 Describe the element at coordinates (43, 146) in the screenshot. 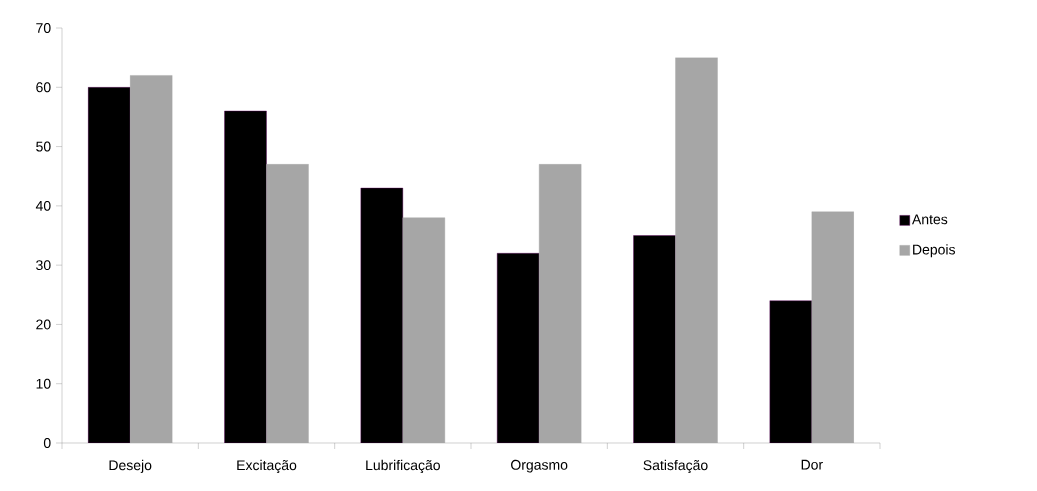

I see `y-tick-label: 50` at that location.